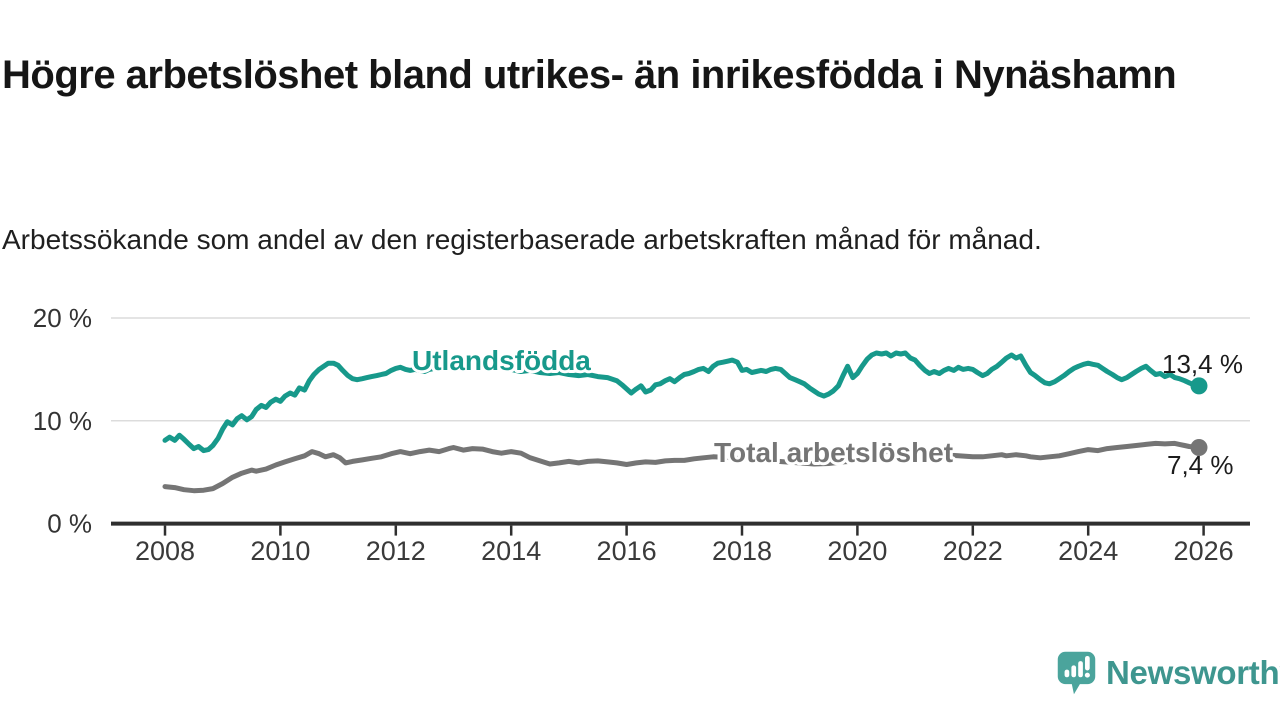 The width and height of the screenshot is (1280, 720). I want to click on gridlines, so click(680, 369).